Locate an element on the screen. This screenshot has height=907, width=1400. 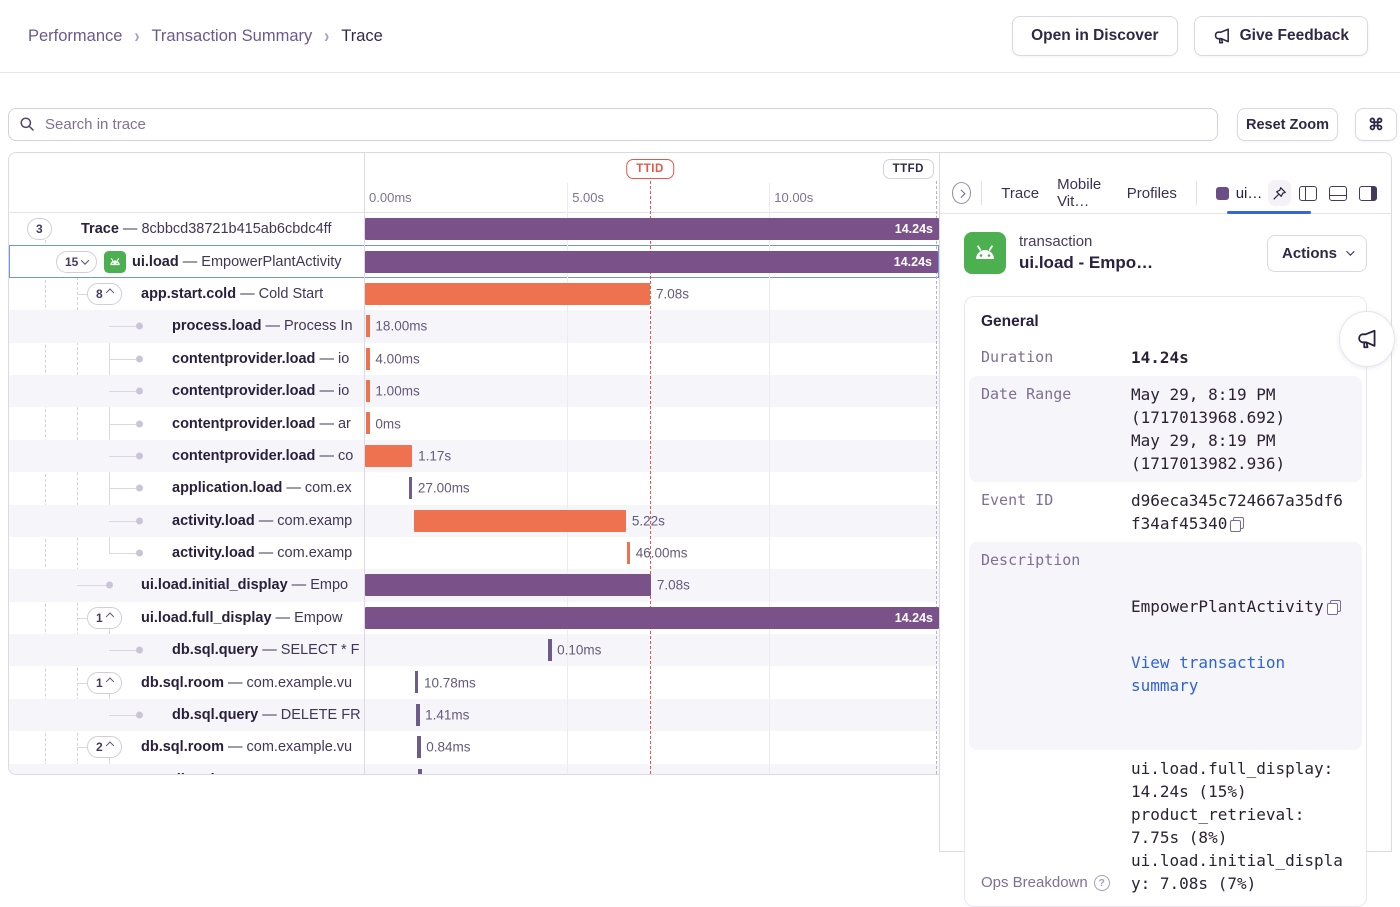
timeline-row: 4.00ms is located at coordinates (652, 359).